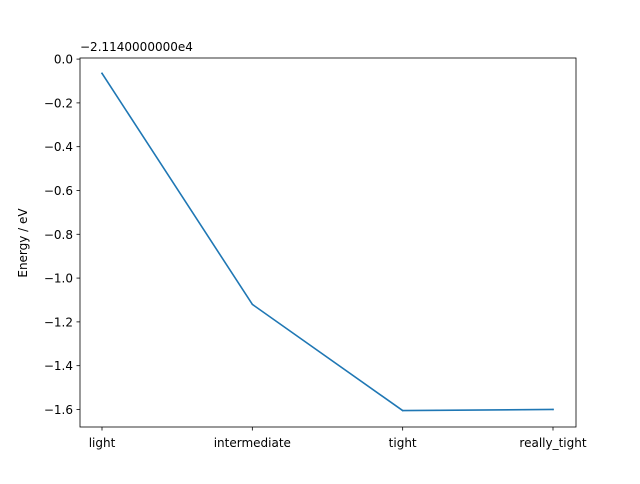 The image size is (640, 484). Describe the element at coordinates (58, 235) in the screenshot. I see `y-tick-label: −0.8` at that location.